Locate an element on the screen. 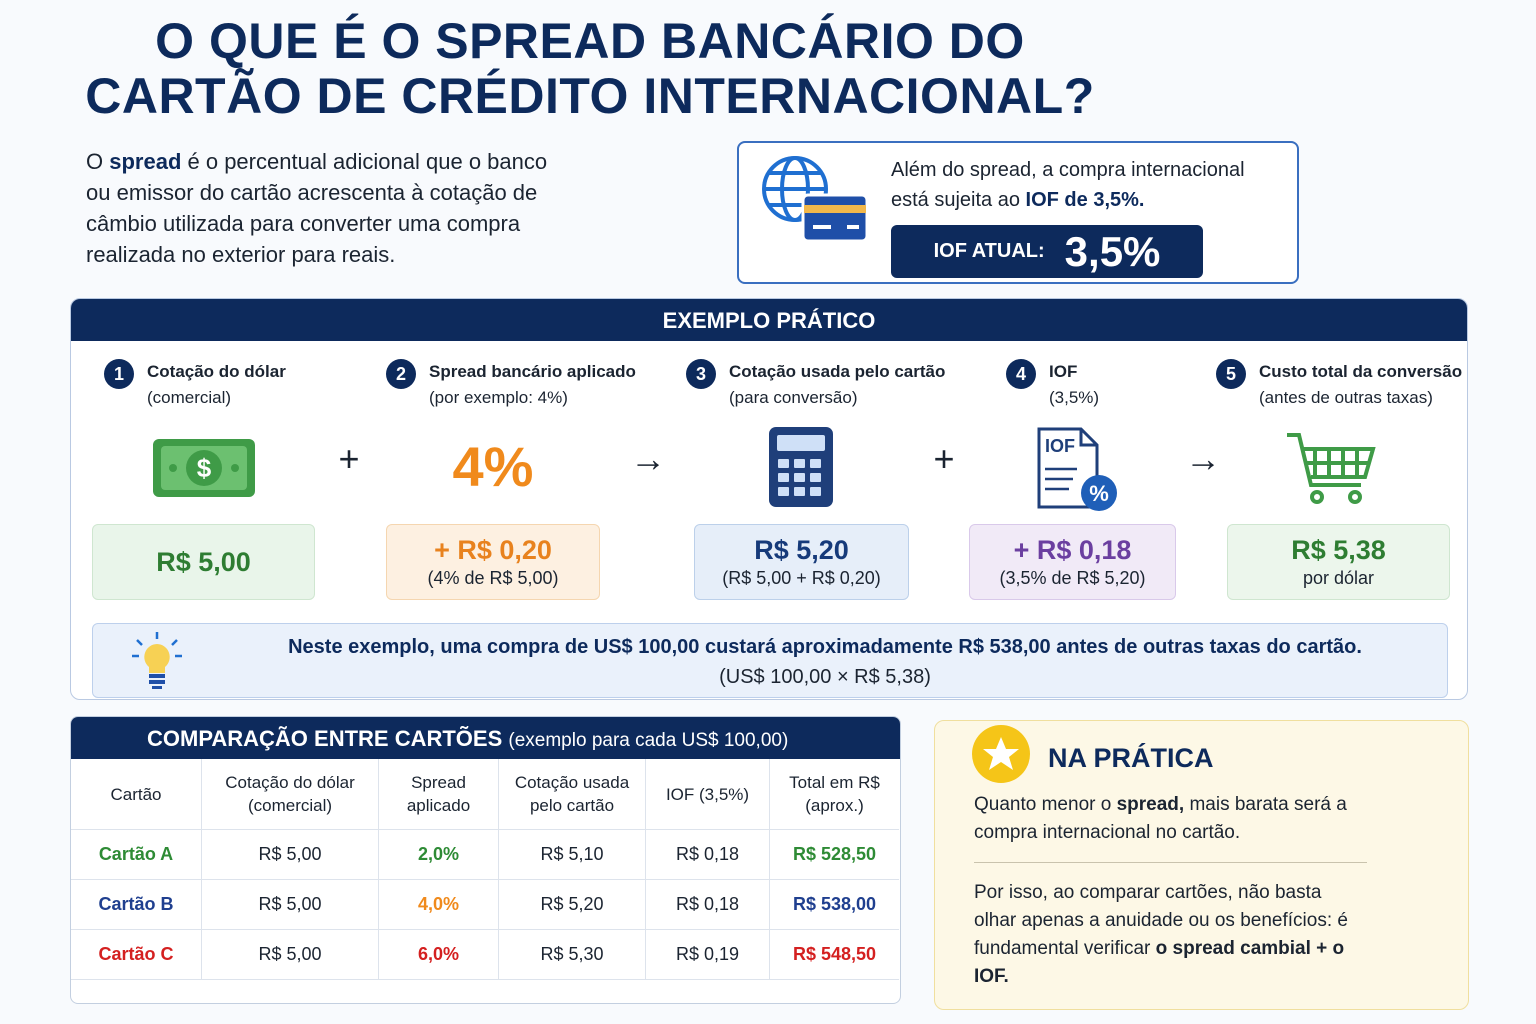  badge-label: IOF ATUAL: is located at coordinates (989, 251).